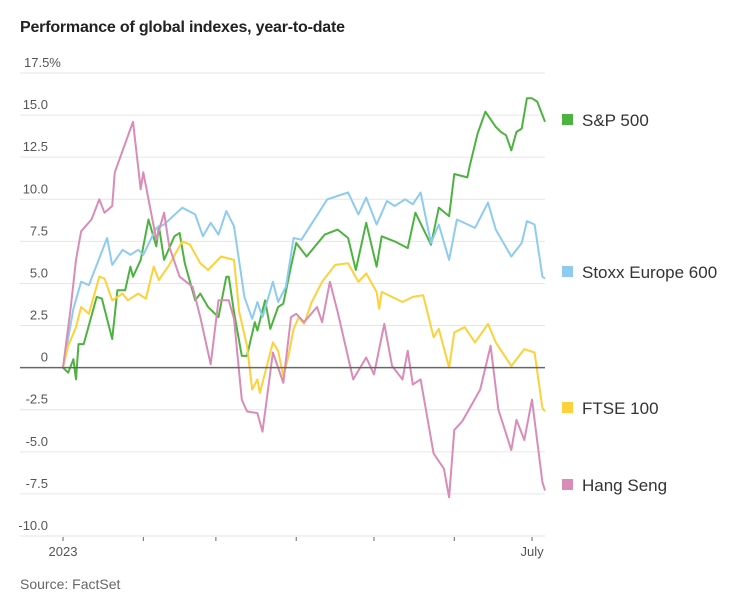 This screenshot has height=599, width=740. I want to click on y-tick-label: -5.0, so click(37, 441).